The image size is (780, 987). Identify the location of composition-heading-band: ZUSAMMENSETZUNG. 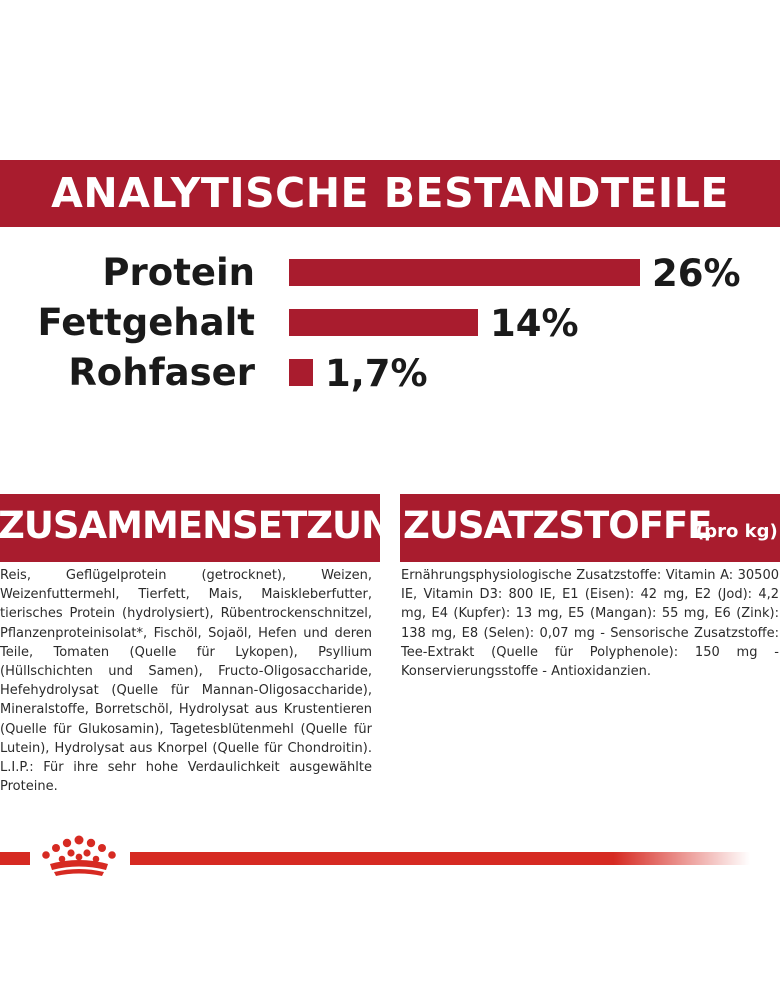
(190, 528).